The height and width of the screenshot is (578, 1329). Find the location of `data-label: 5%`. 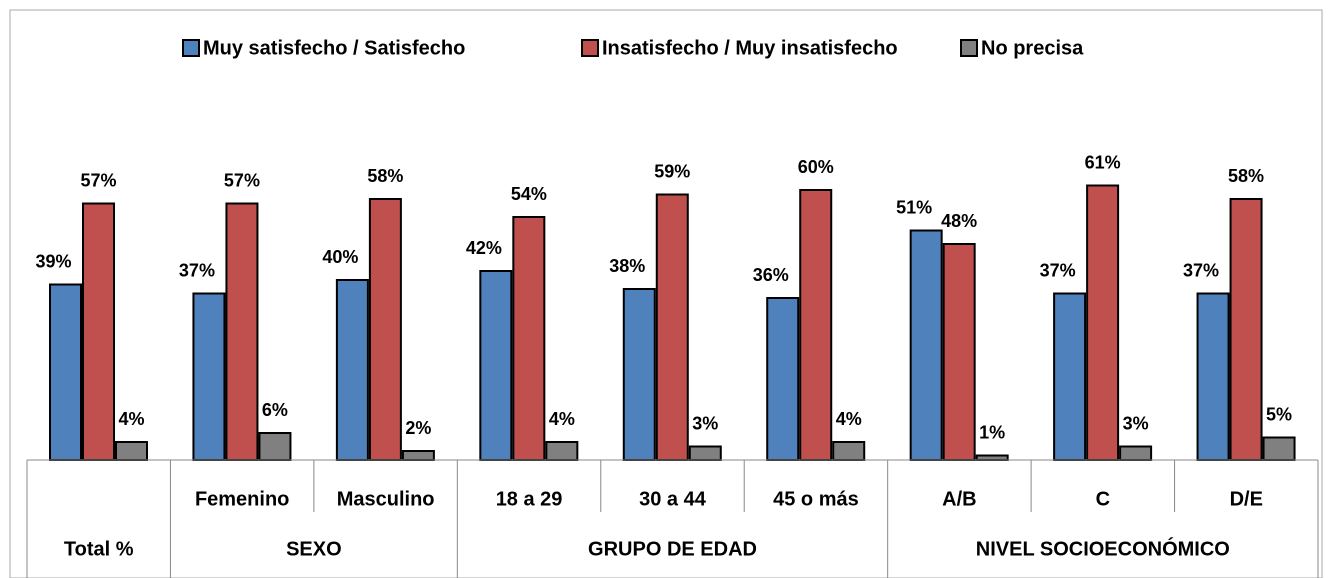

data-label: 5% is located at coordinates (1279, 414).